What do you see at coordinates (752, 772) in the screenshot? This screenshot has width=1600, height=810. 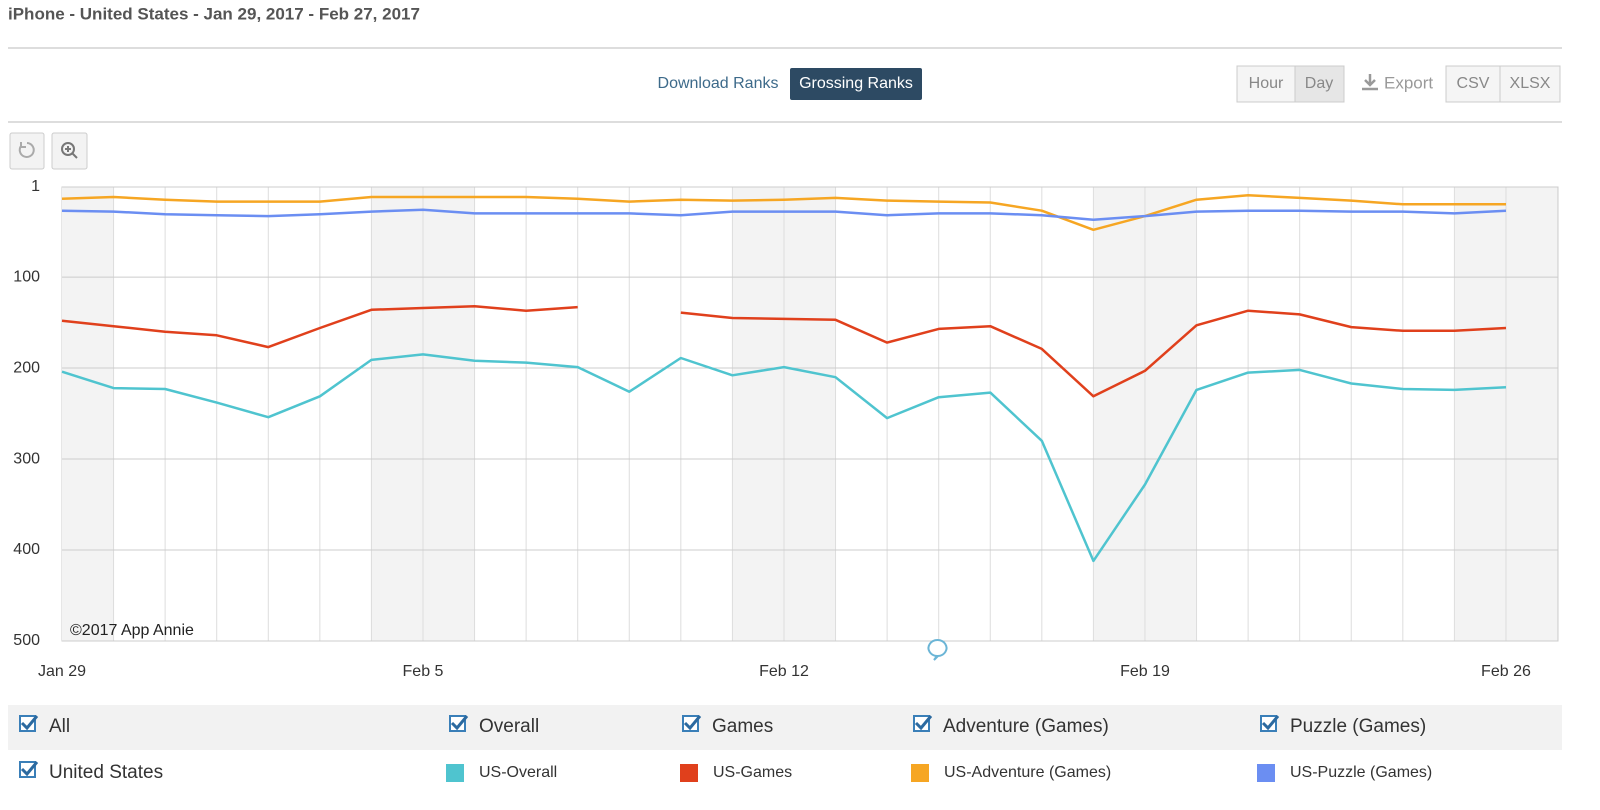 I see `legend-label: US-Games` at bounding box center [752, 772].